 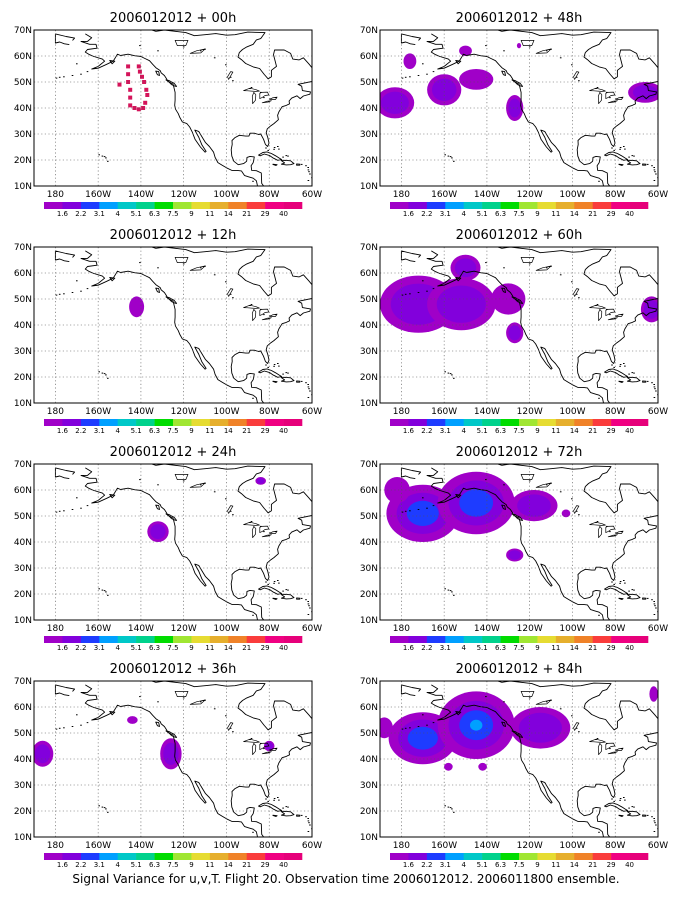 What do you see at coordinates (369, 248) in the screenshot?
I see `lat-tick-label: 70N` at bounding box center [369, 248].